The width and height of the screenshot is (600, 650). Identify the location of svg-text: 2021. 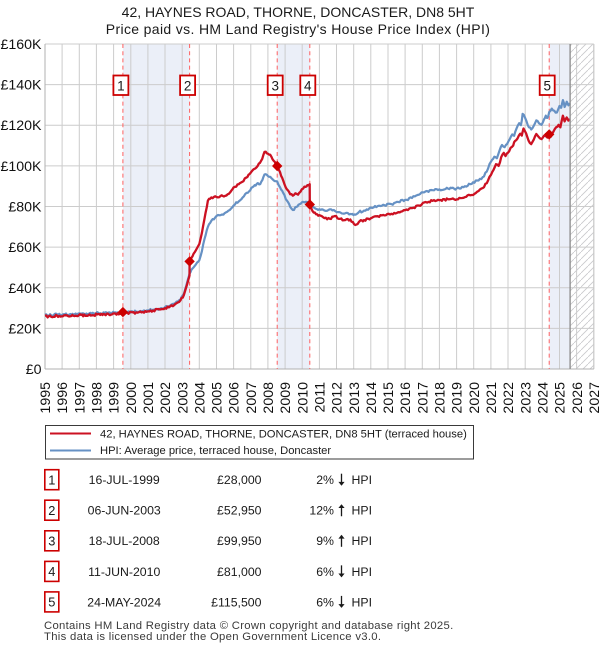
(492, 398).